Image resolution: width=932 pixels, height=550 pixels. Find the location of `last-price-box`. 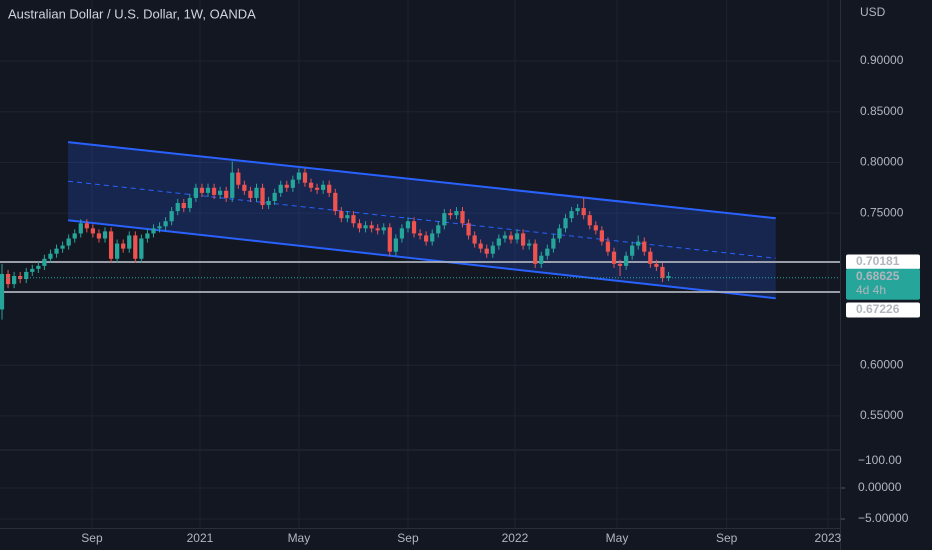

last-price-box is located at coordinates (883, 284).